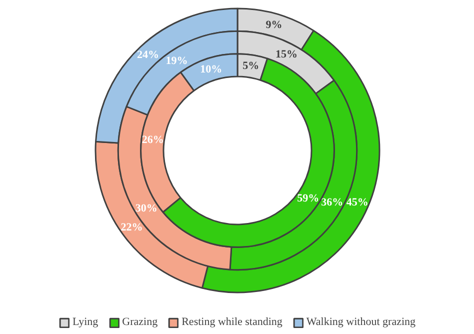 The image size is (474, 334). I want to click on data-label: 24%, so click(148, 55).